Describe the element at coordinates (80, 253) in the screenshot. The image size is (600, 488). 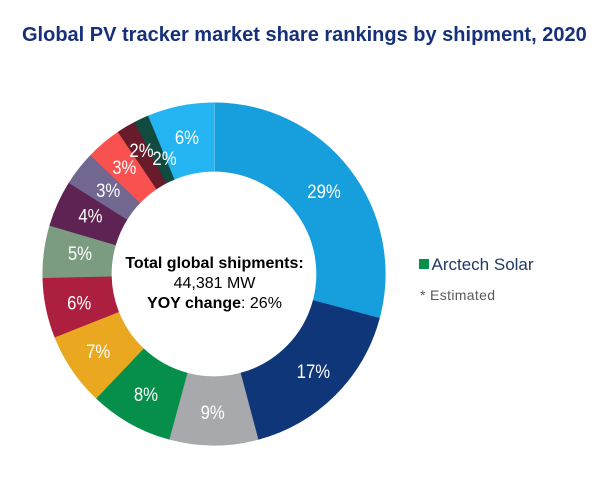
I see `svg-text: 5%` at that location.